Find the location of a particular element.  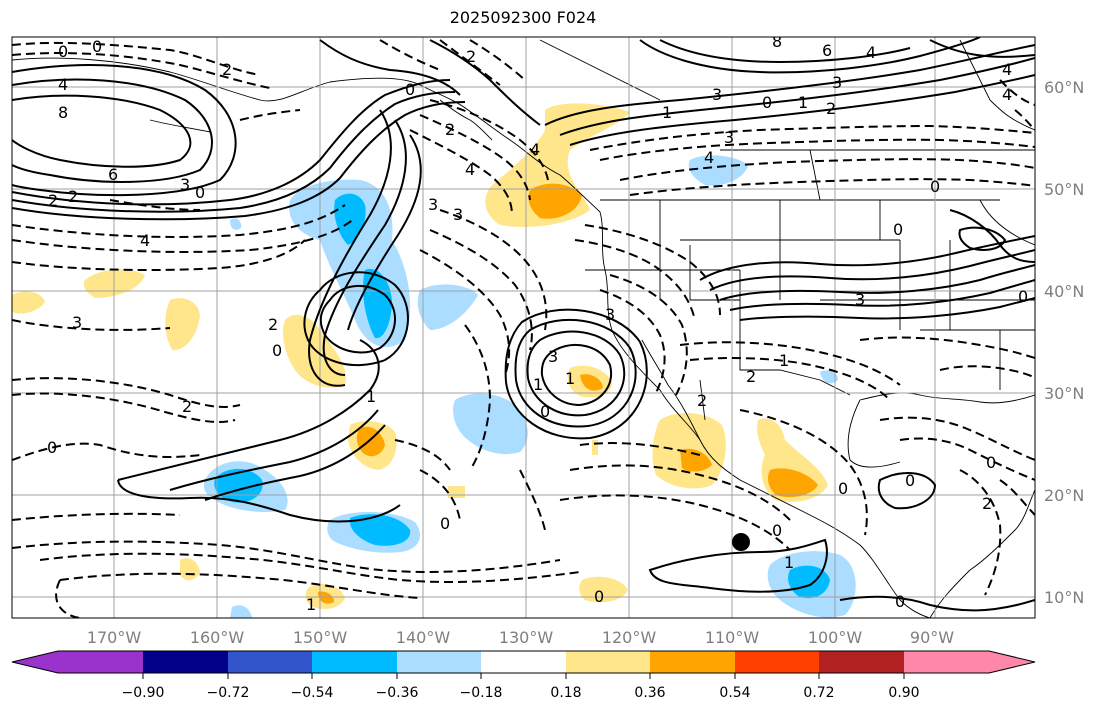

colorbar-tick-label: −0.54 is located at coordinates (312, 693).